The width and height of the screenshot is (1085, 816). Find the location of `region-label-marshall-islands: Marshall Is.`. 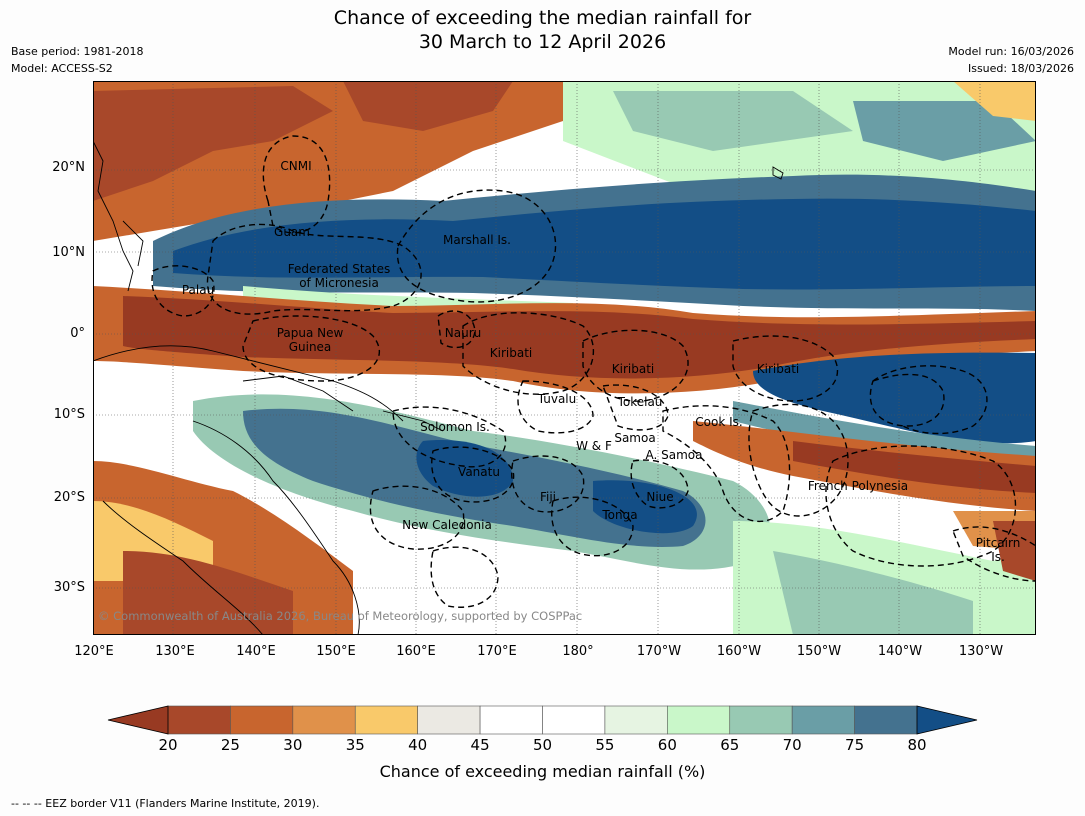

region-label-marshall-islands: Marshall Is. is located at coordinates (477, 240).